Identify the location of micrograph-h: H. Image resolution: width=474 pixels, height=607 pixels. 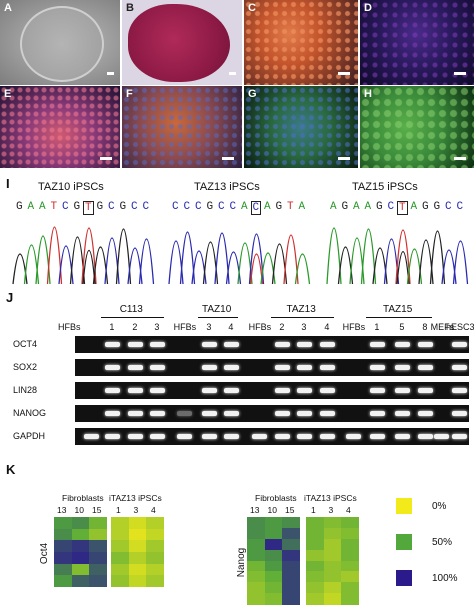
(417, 127).